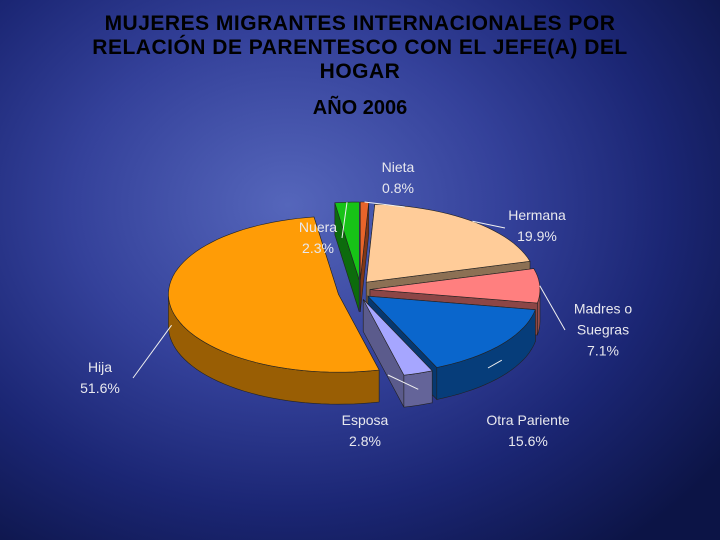  I want to click on value-label: 51.6%, so click(100, 388).